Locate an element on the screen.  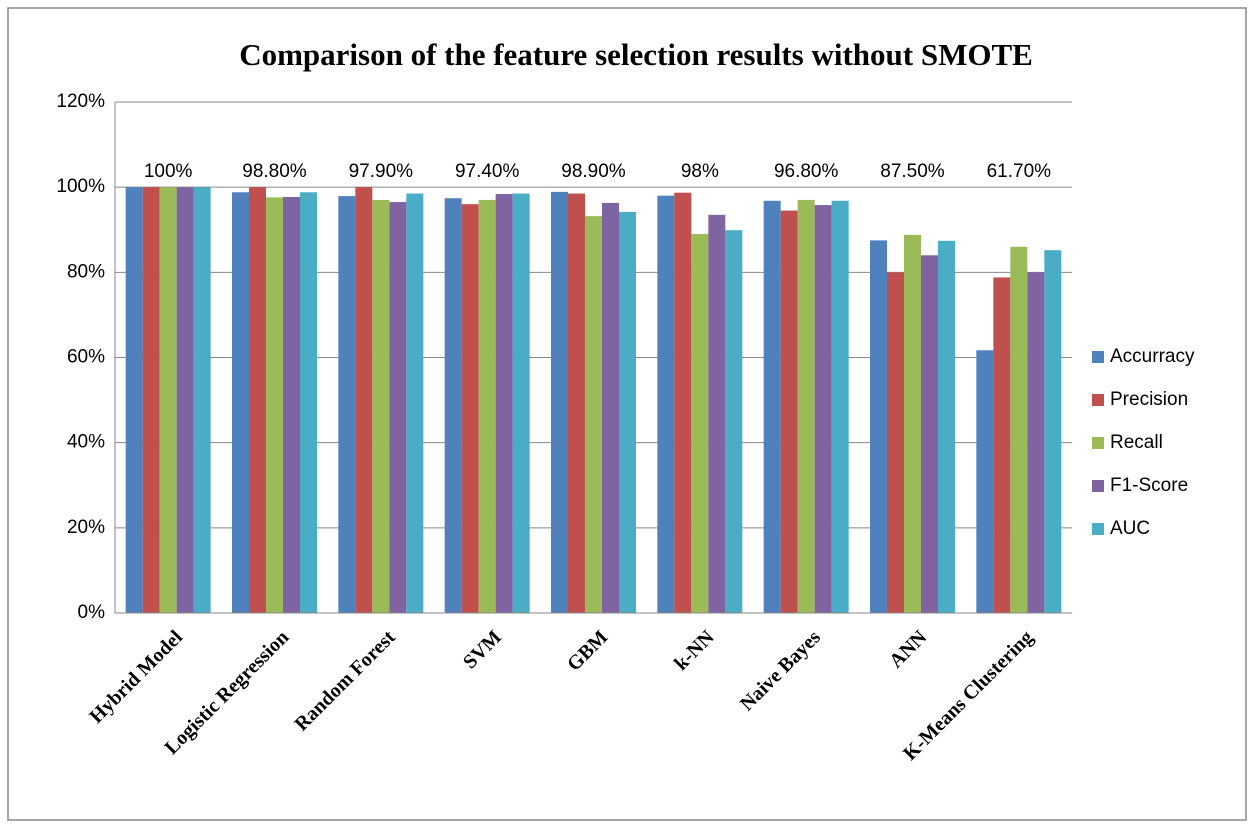
legend-label: F1-Score is located at coordinates (1149, 485).